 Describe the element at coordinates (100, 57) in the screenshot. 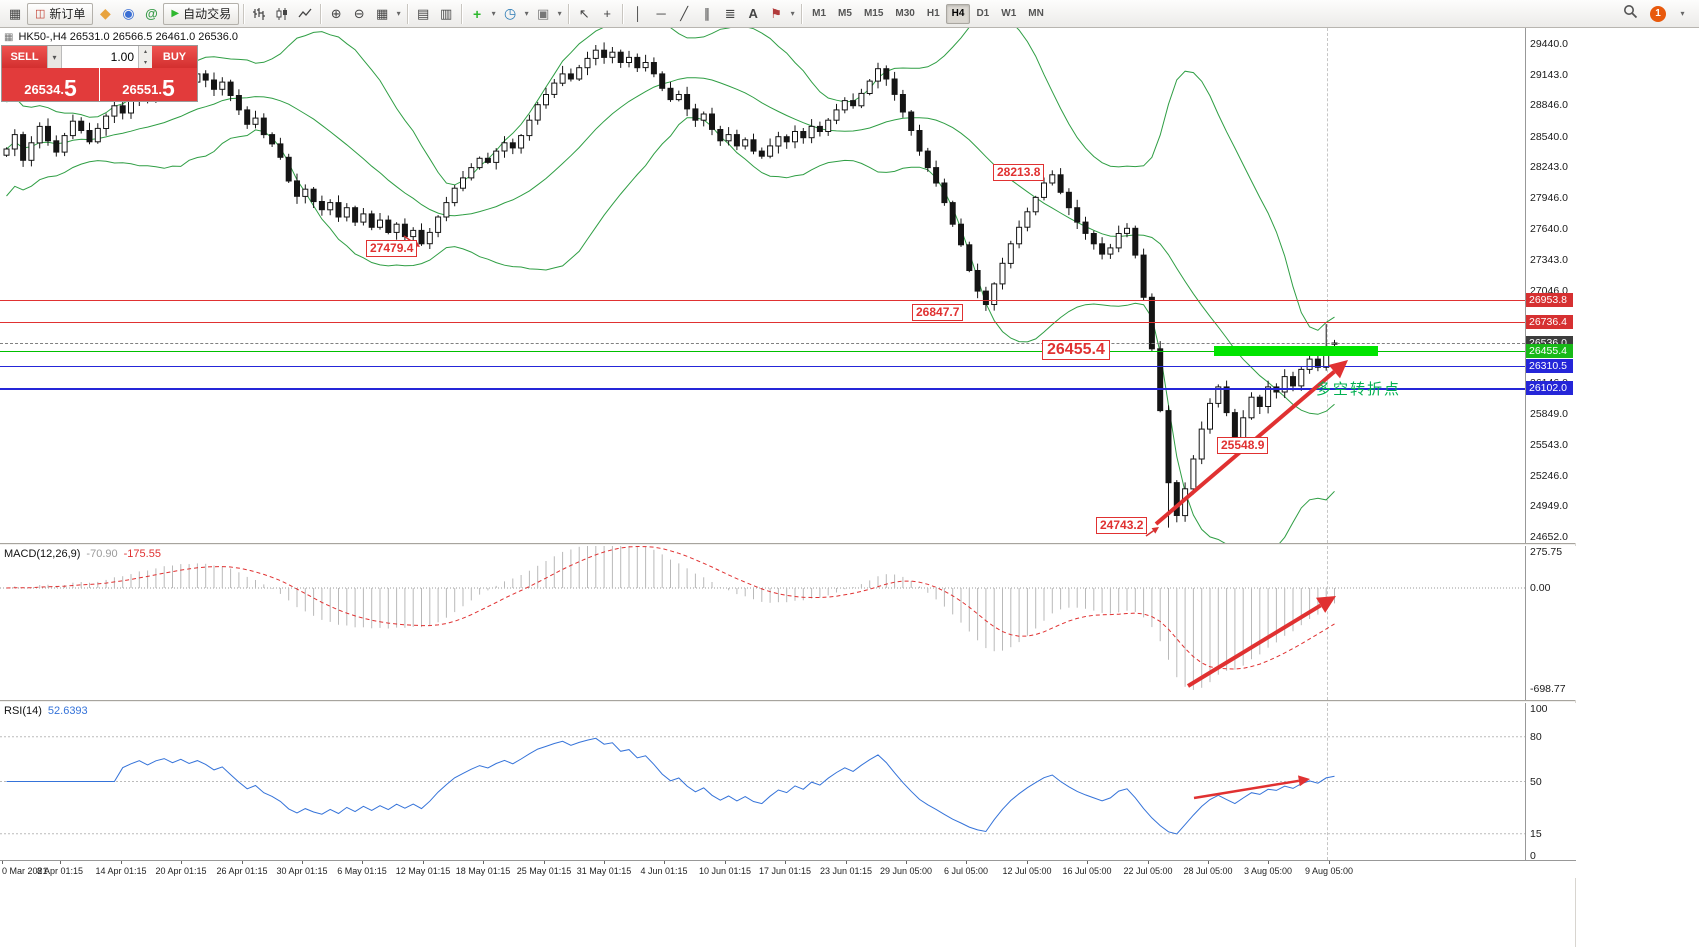

I see `volume-input` at that location.